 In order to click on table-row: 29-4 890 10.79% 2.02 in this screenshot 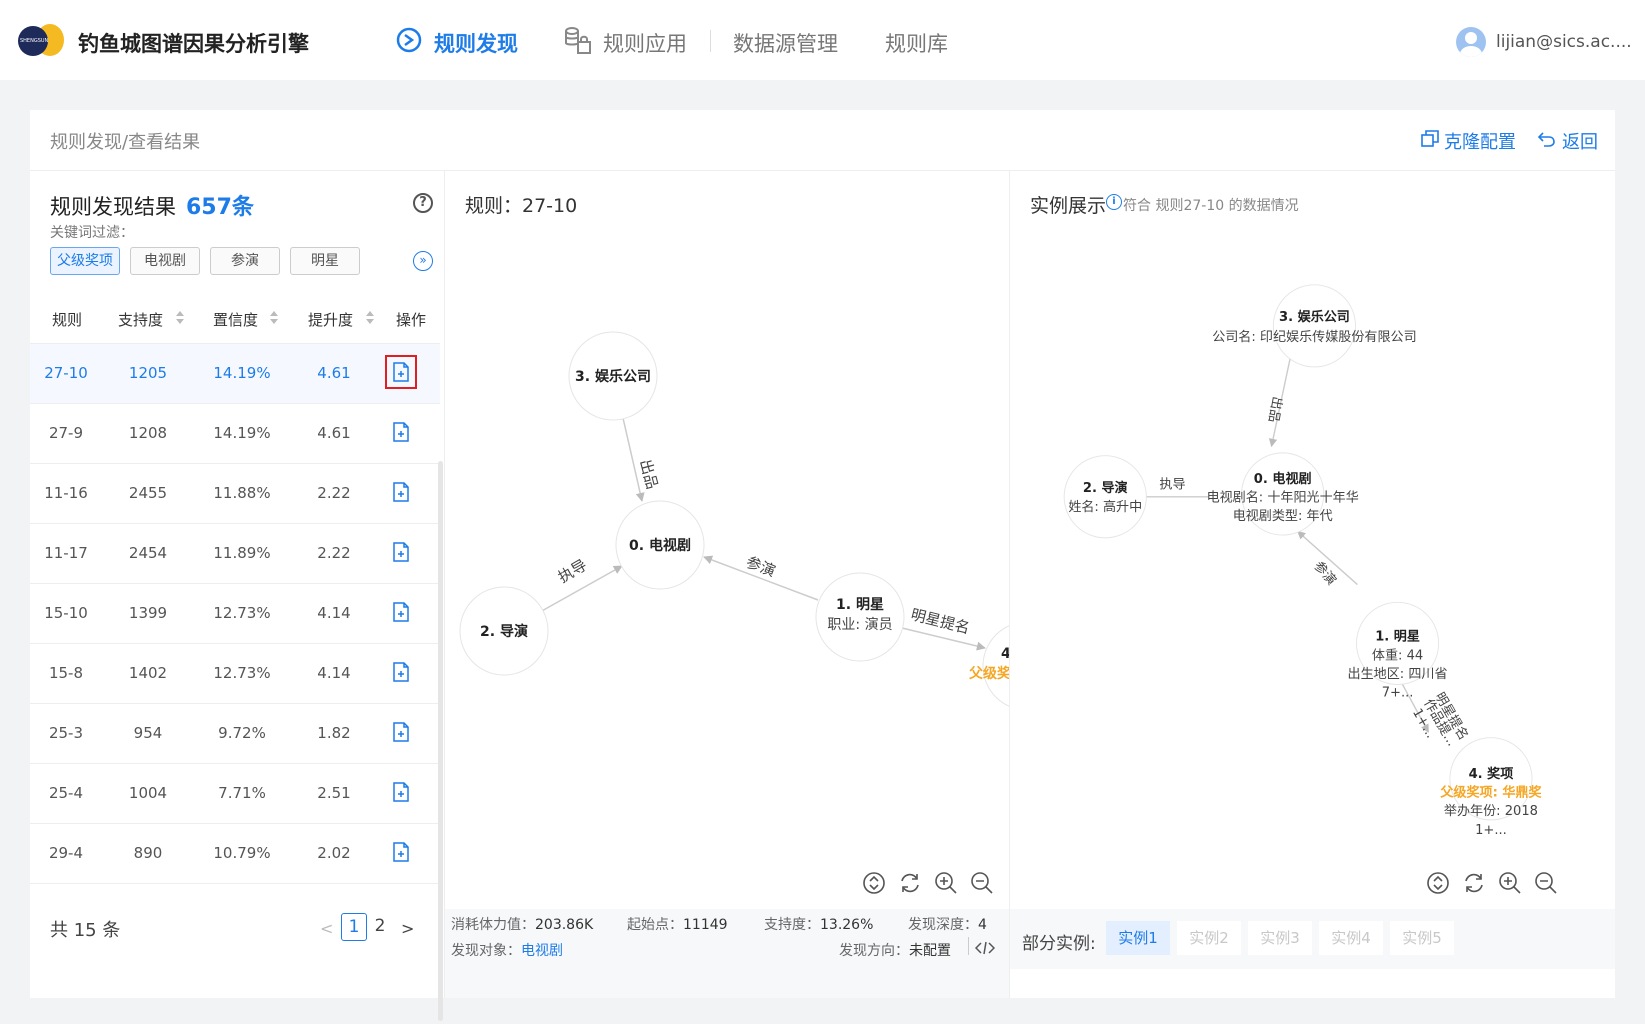, I will do `click(235, 854)`.